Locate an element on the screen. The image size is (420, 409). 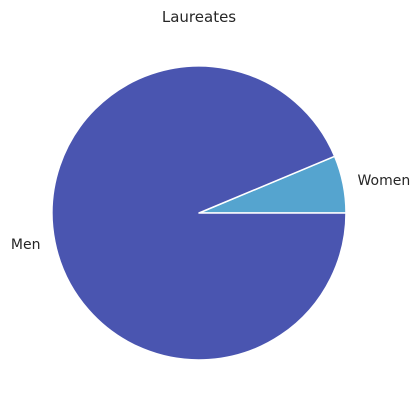
chart-title: Laureates is located at coordinates (199, 17).